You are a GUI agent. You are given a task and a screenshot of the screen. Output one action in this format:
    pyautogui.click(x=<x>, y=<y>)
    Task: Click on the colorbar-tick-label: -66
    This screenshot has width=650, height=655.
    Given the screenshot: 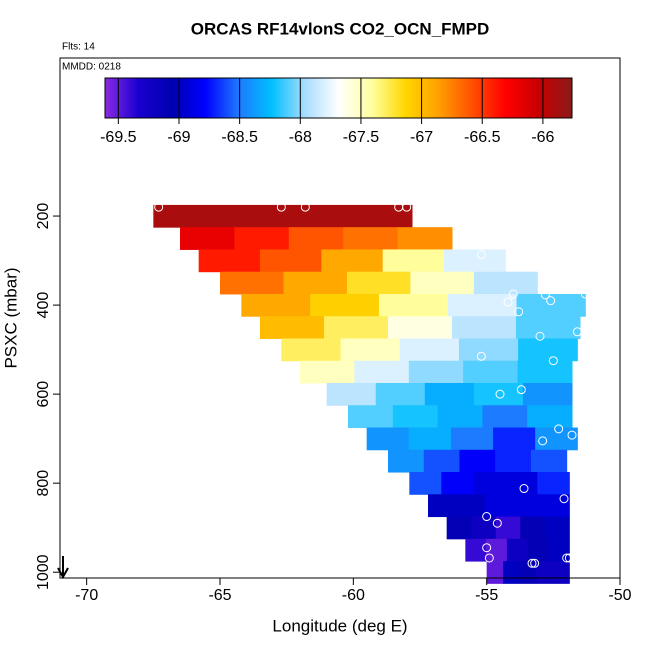 What is the action you would take?
    pyautogui.click(x=542, y=137)
    